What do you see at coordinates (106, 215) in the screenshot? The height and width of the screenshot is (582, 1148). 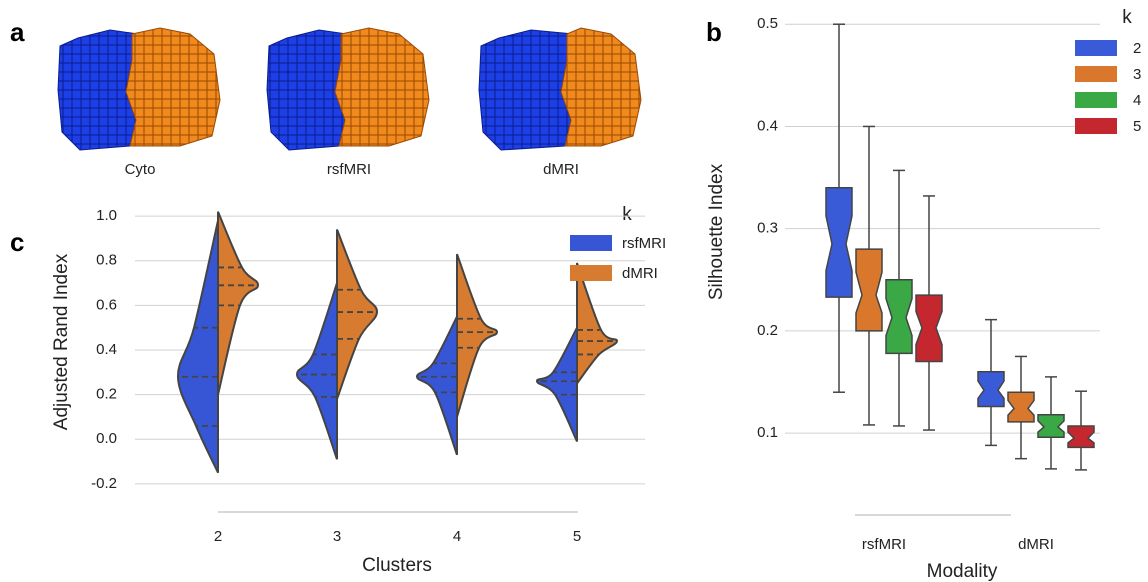 I see `y-tick-label: 1.0` at bounding box center [106, 215].